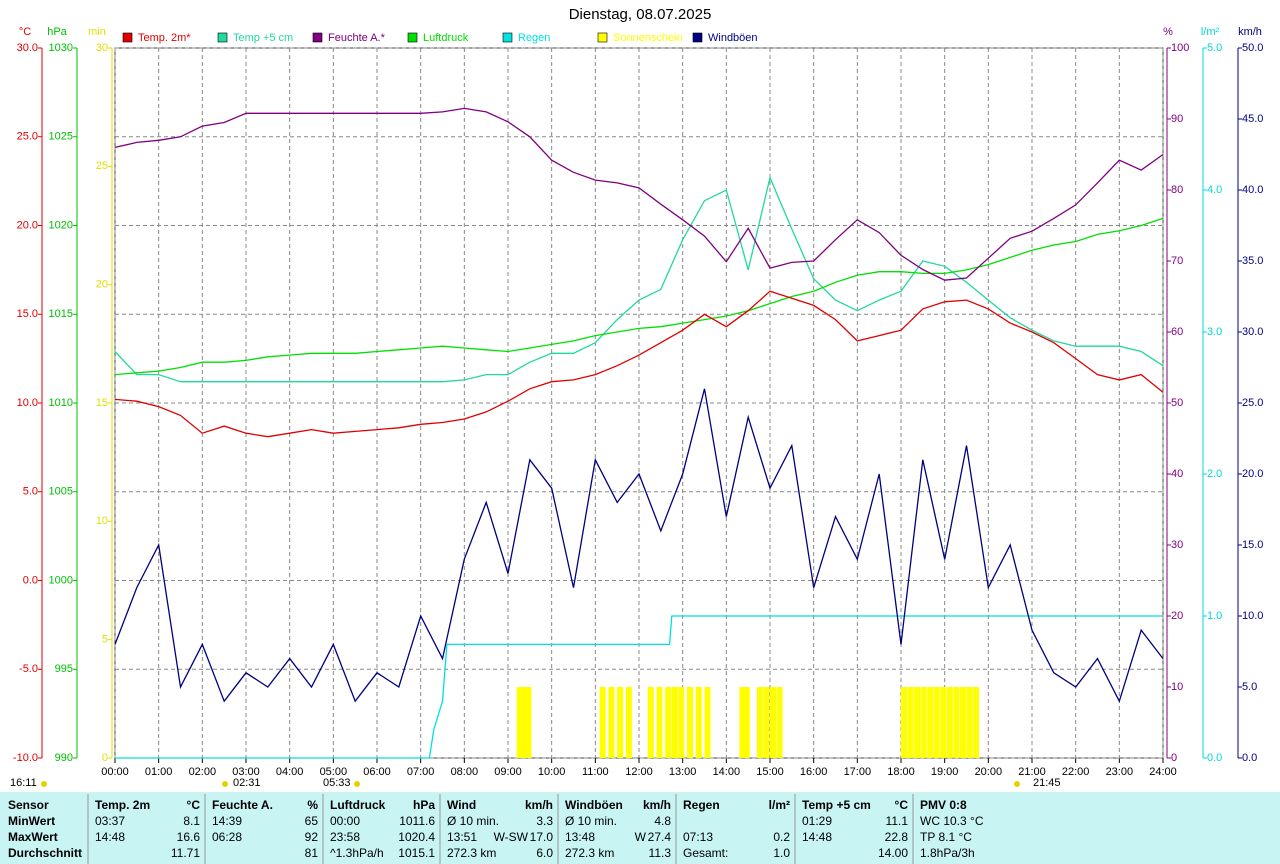 The width and height of the screenshot is (1280, 864). I want to click on table-cell: Feuchte A., so click(242, 805).